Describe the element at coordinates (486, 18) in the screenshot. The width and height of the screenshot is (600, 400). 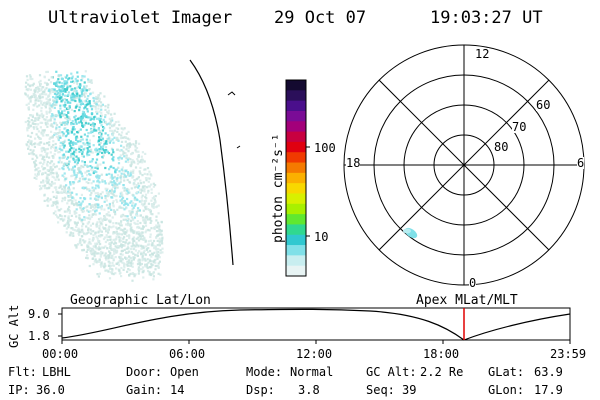
I see `time-label: 19:03:27 UT` at that location.